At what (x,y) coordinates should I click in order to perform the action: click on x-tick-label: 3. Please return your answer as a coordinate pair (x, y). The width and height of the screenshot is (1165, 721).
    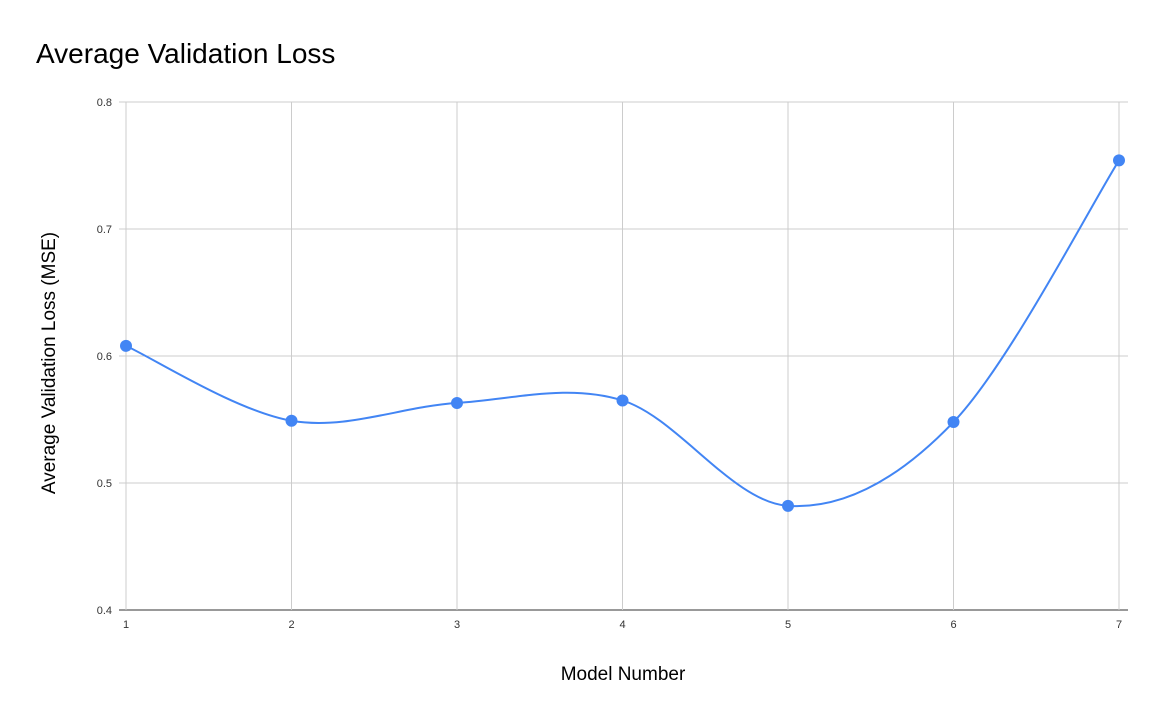
    Looking at the image, I should click on (457, 625).